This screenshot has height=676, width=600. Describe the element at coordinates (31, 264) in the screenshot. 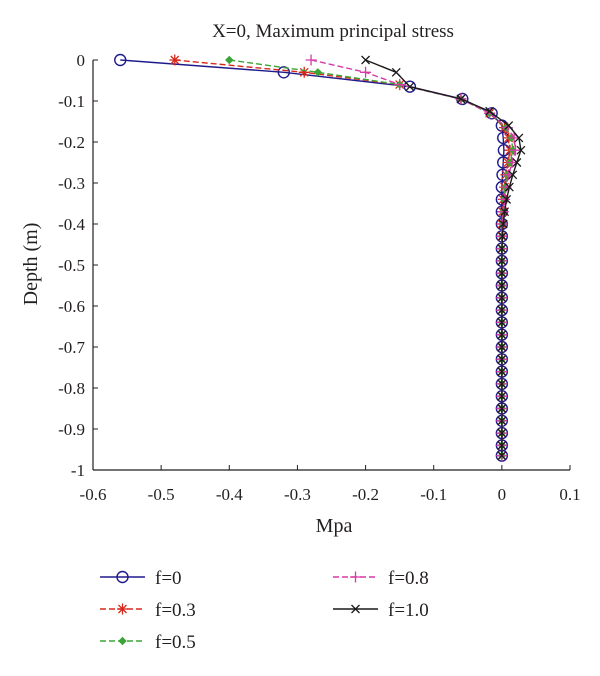

I see `y-axis-label: Depth (m)` at that location.